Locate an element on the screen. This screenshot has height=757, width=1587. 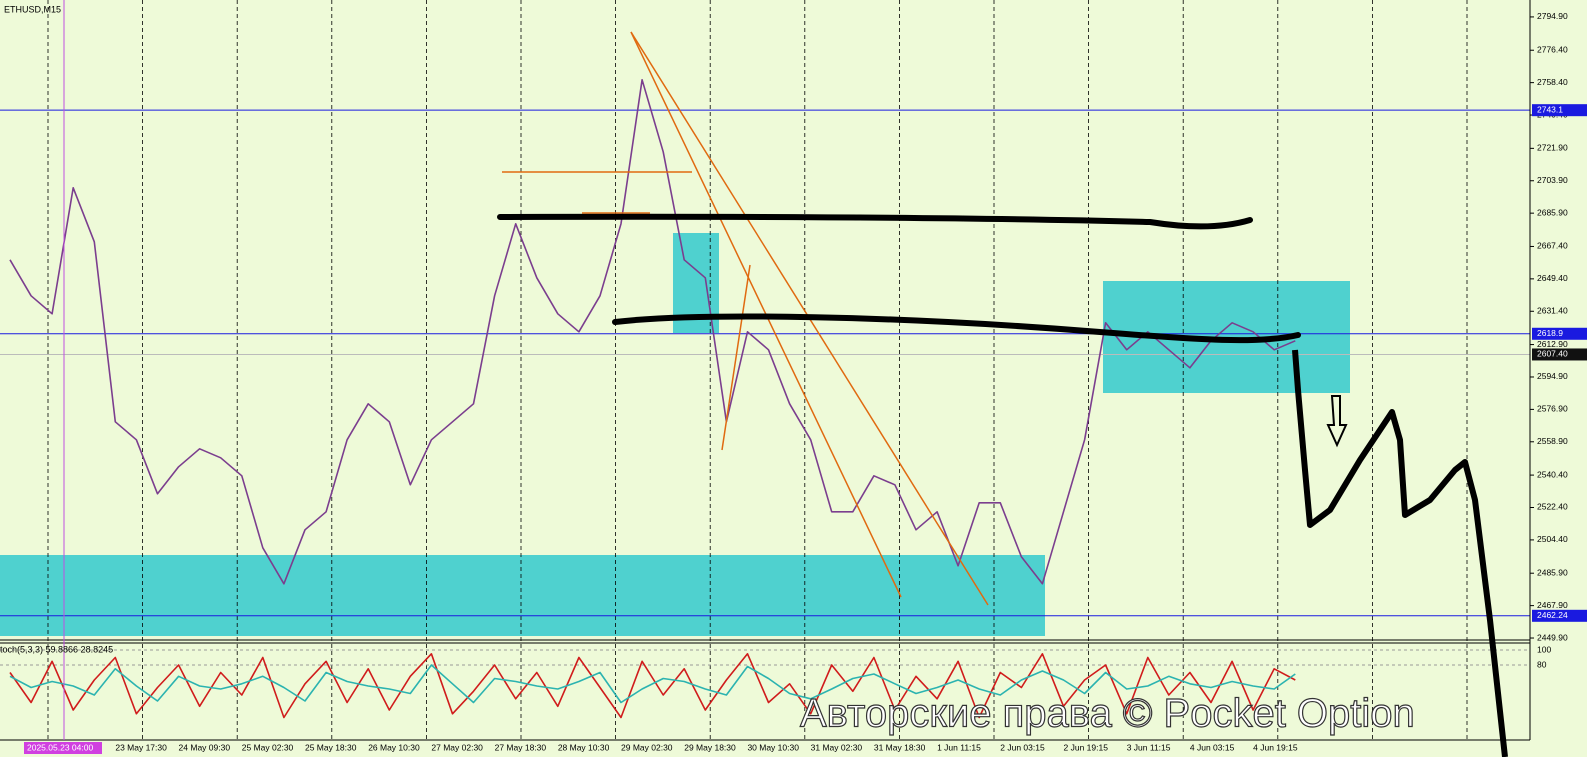
y-tick-label: 80 is located at coordinates (1542, 664).